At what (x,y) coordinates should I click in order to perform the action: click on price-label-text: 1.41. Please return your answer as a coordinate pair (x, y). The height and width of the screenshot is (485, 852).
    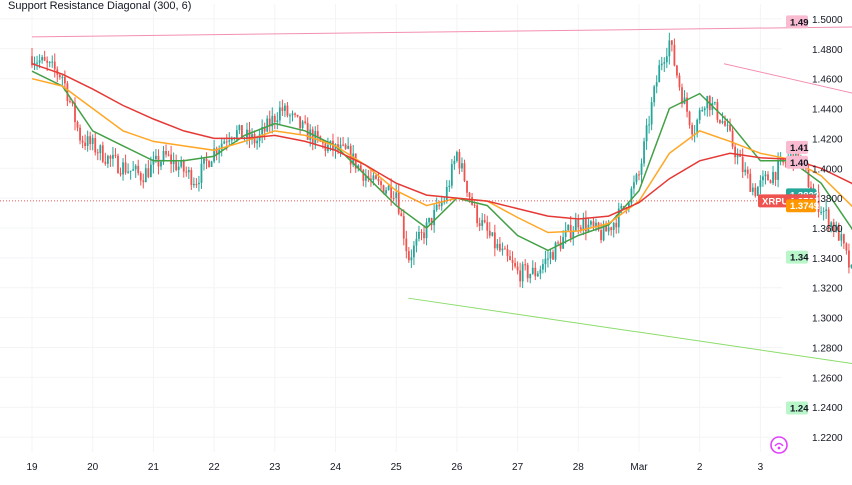
    Looking at the image, I should click on (799, 148).